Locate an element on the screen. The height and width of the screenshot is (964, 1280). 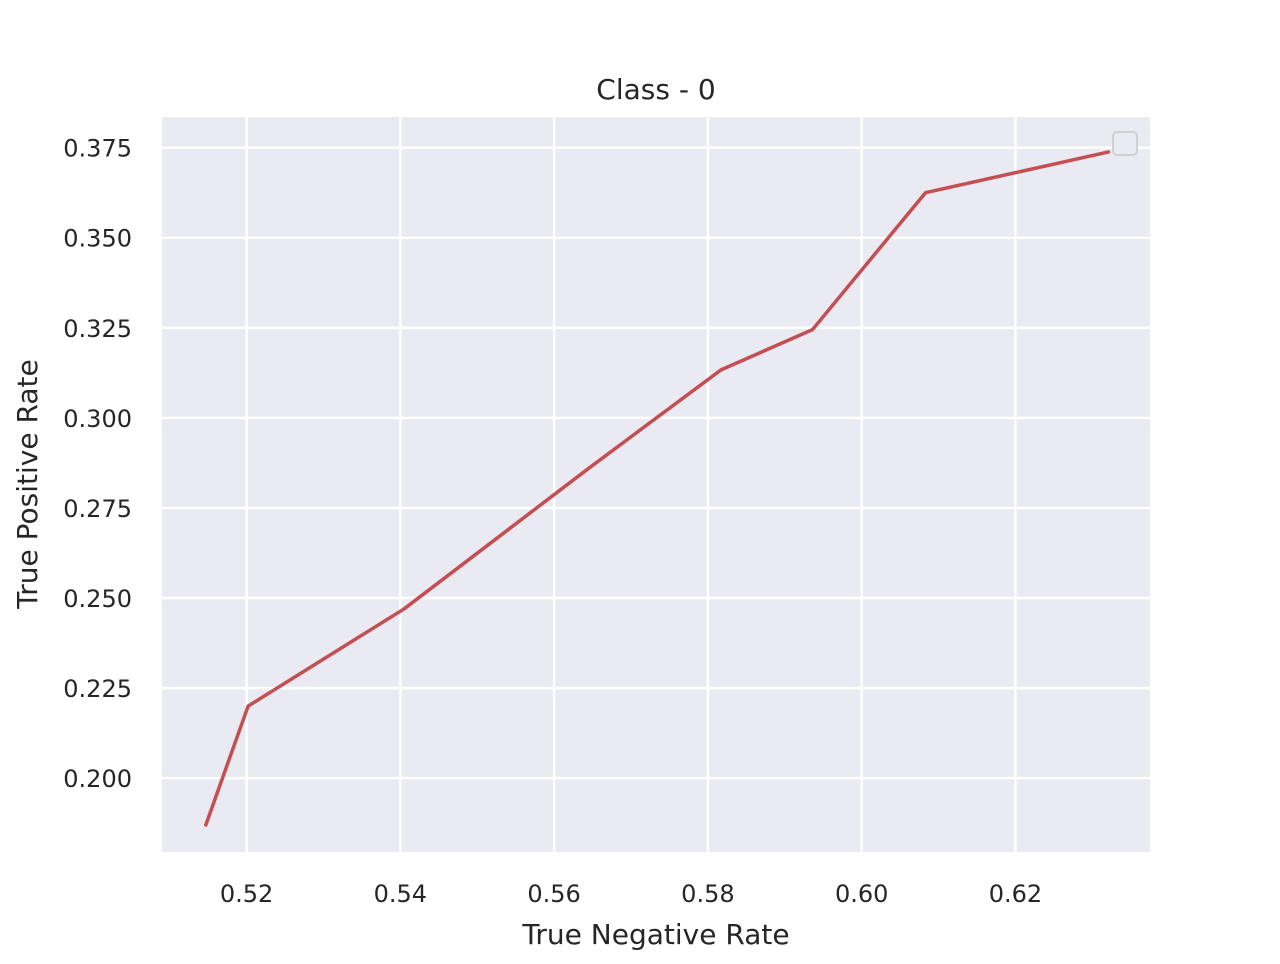
x-tick-label: 0.62 is located at coordinates (1015, 894).